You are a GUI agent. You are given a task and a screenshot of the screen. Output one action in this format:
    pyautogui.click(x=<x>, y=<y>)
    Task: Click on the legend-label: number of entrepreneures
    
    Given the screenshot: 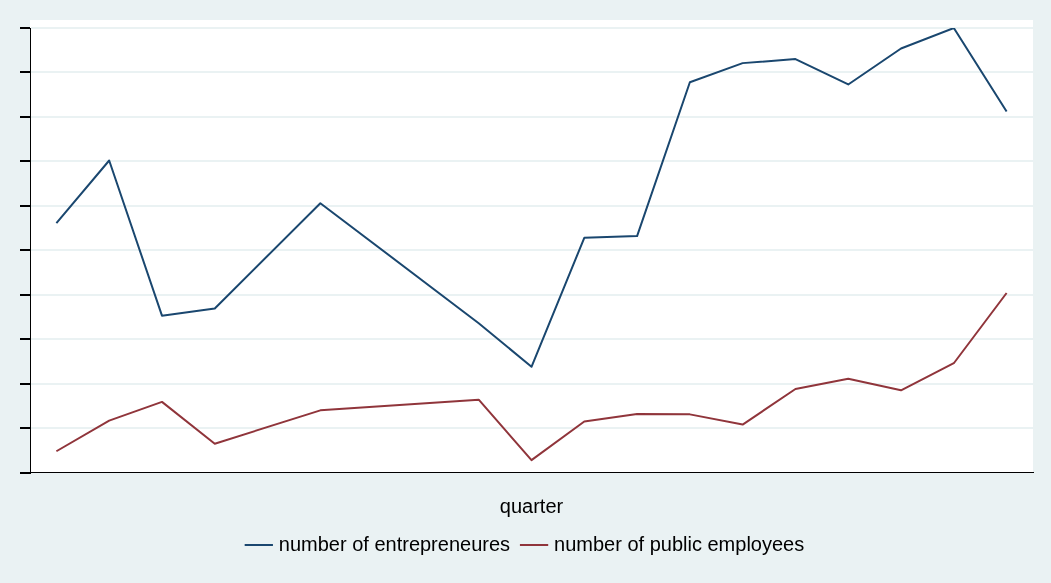 What is the action you would take?
    pyautogui.click(x=394, y=543)
    